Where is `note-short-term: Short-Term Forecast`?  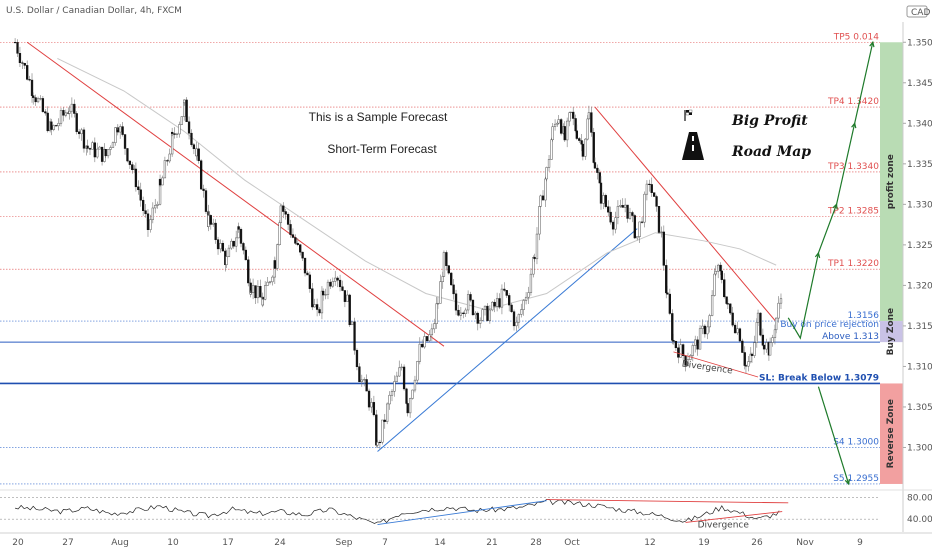 note-short-term: Short-Term Forecast is located at coordinates (382, 149).